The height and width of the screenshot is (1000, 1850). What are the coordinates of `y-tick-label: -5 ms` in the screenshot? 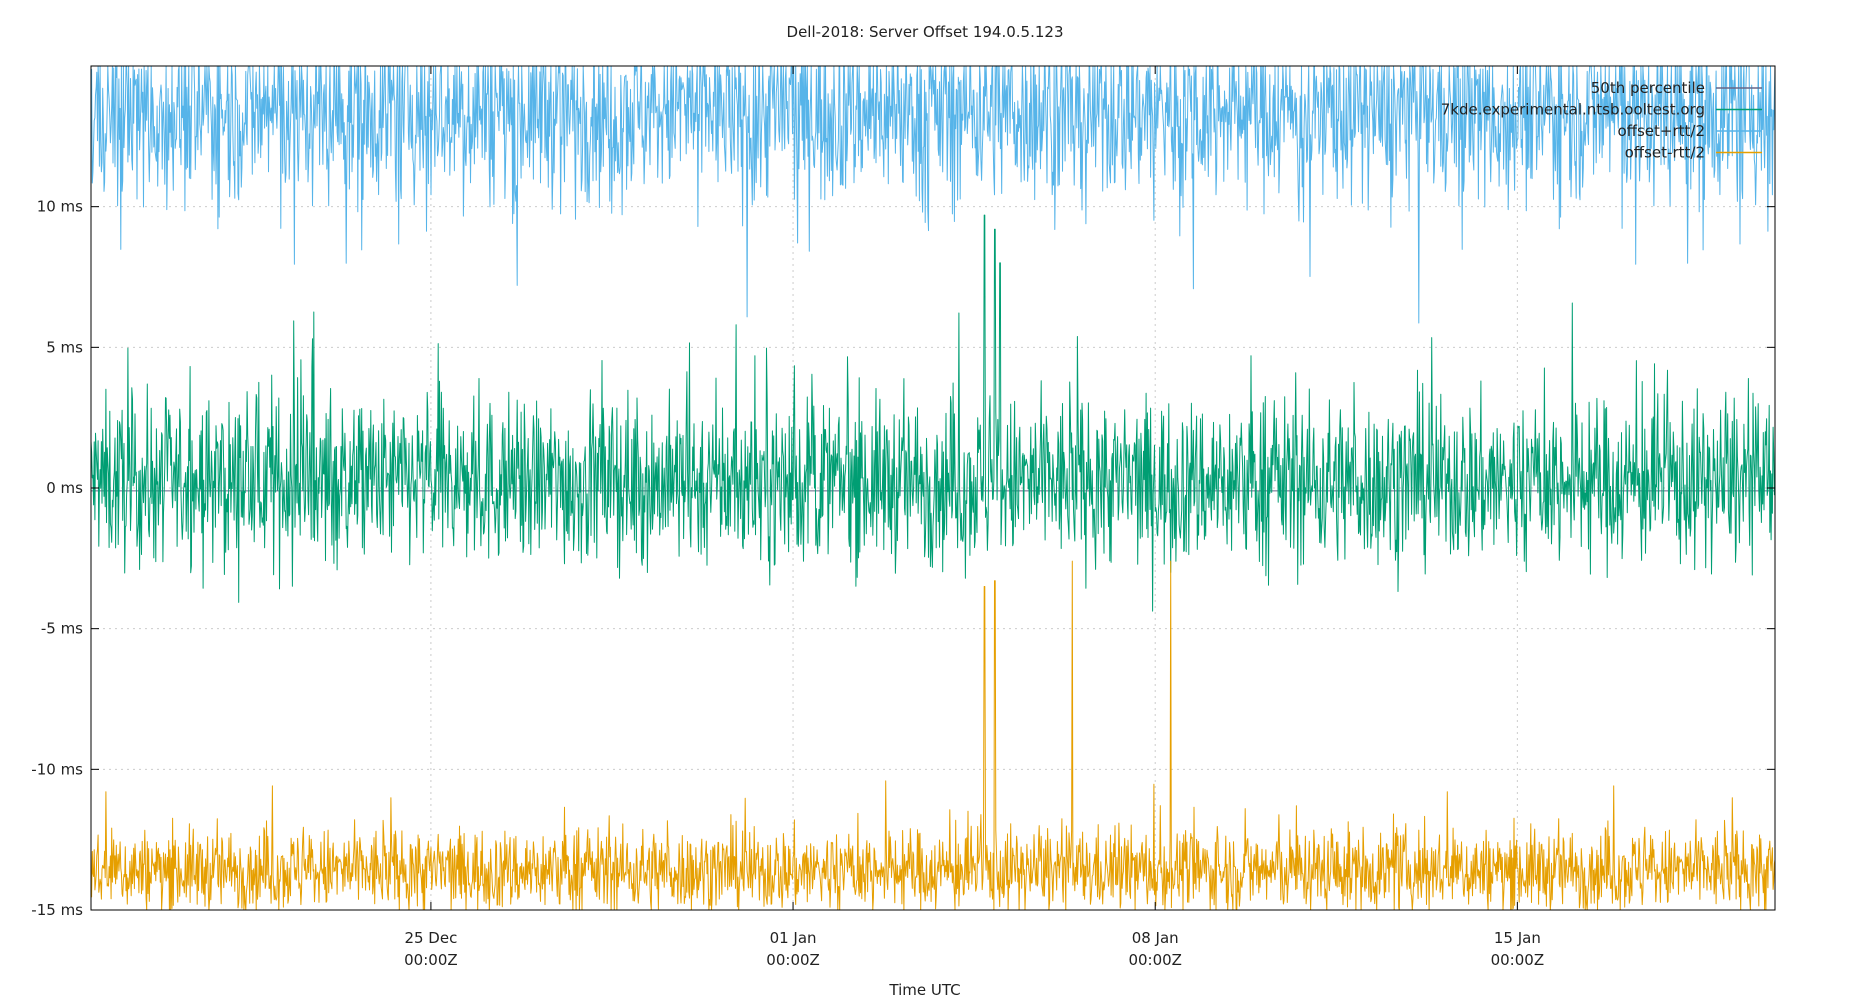 It's located at (62, 629).